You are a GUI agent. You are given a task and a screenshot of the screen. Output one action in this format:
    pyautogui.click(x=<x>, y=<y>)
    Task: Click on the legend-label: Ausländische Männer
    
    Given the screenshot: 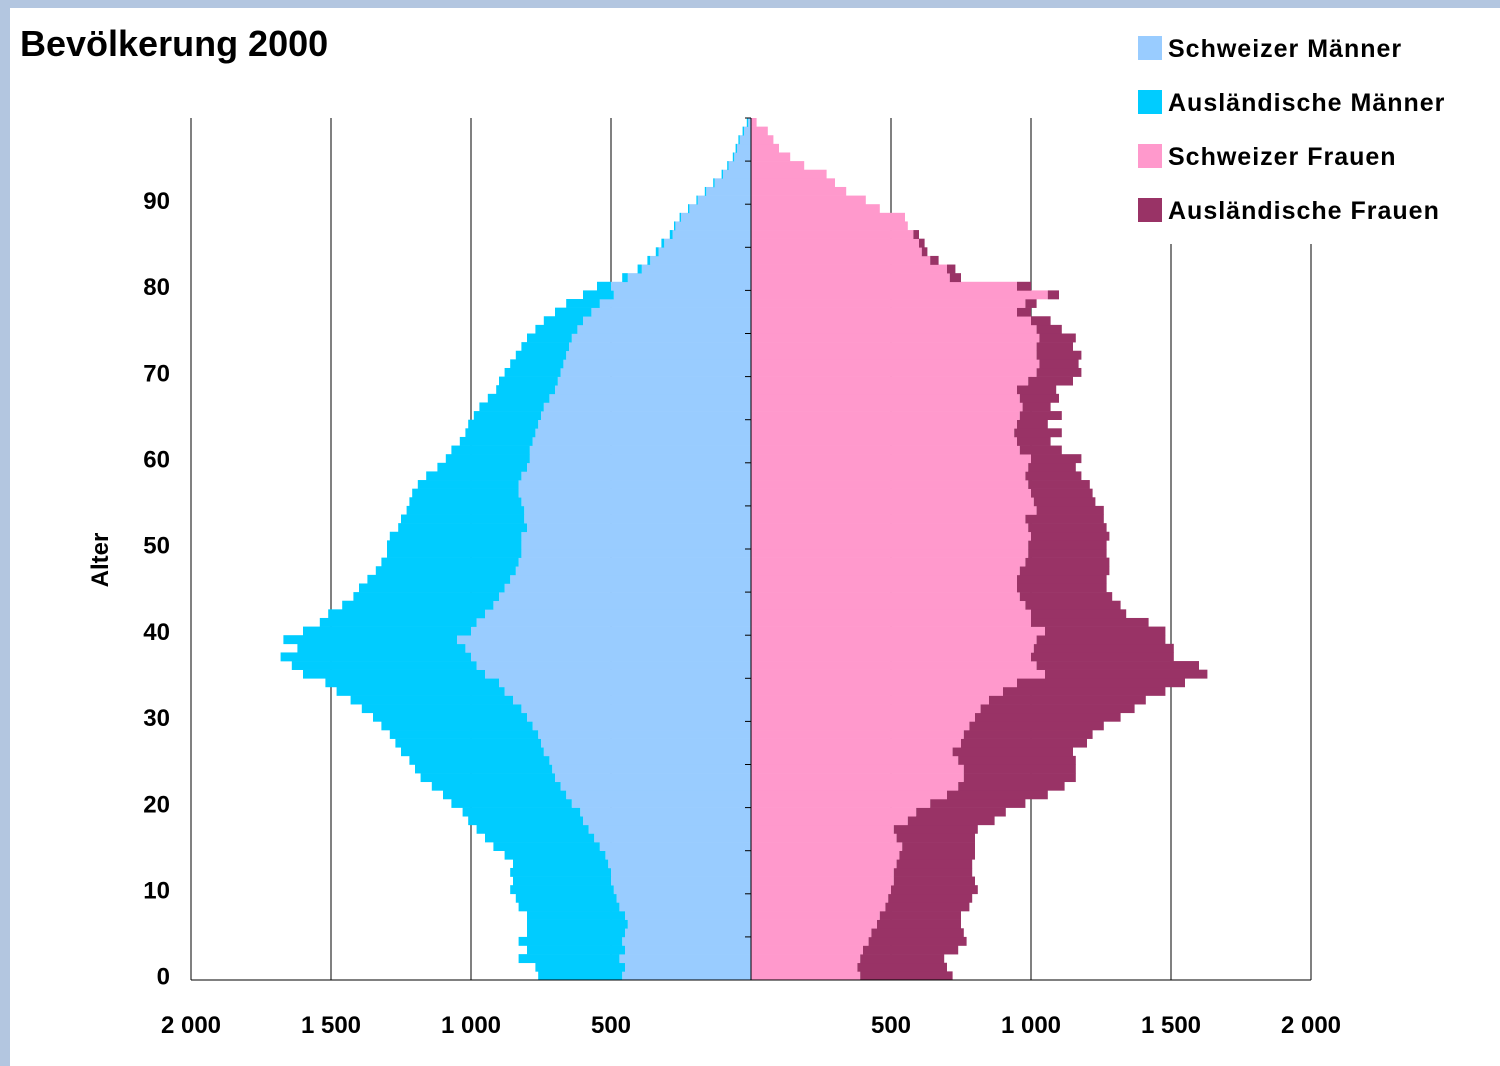 What is the action you would take?
    pyautogui.click(x=1306, y=103)
    